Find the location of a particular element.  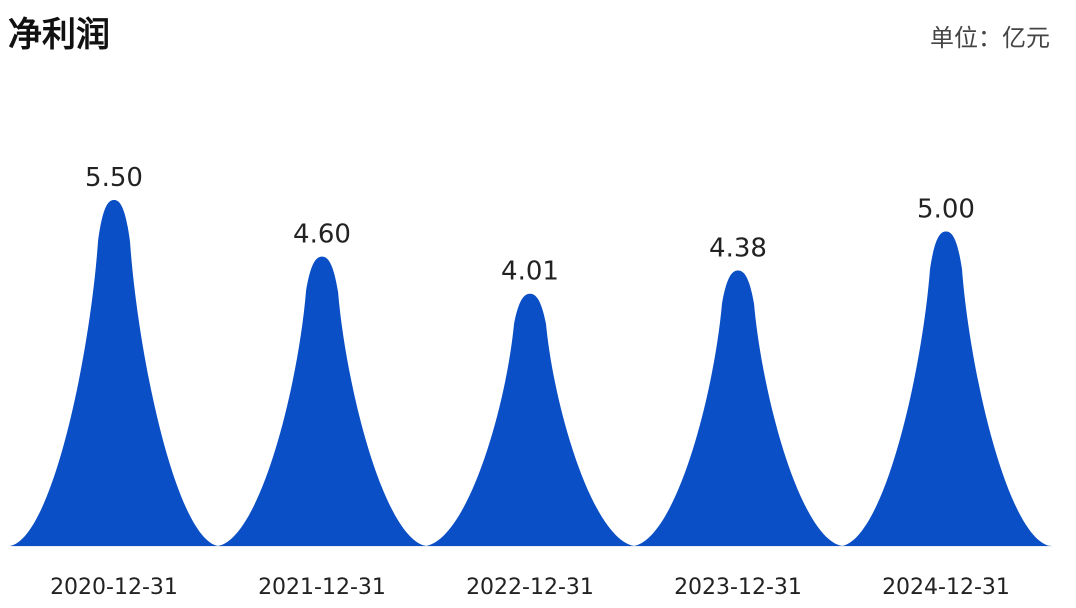

data-label-2020-12-31: 5.50 is located at coordinates (114, 178).